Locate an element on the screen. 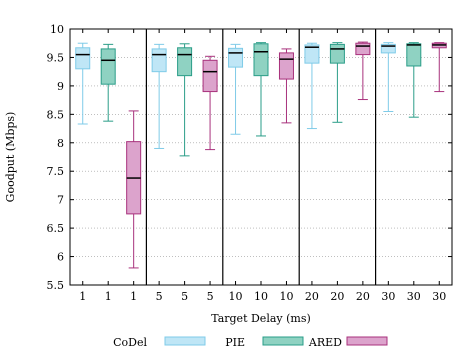  y-tick-label: 8.5 is located at coordinates (56, 114).